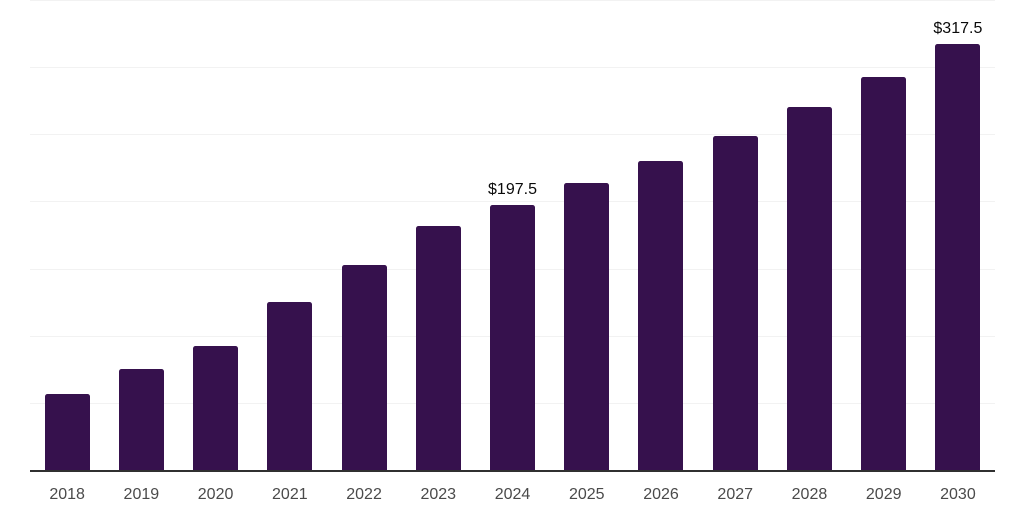 The image size is (1024, 512). What do you see at coordinates (364, 494) in the screenshot?
I see `x-tick-label-2022: 2022` at bounding box center [364, 494].